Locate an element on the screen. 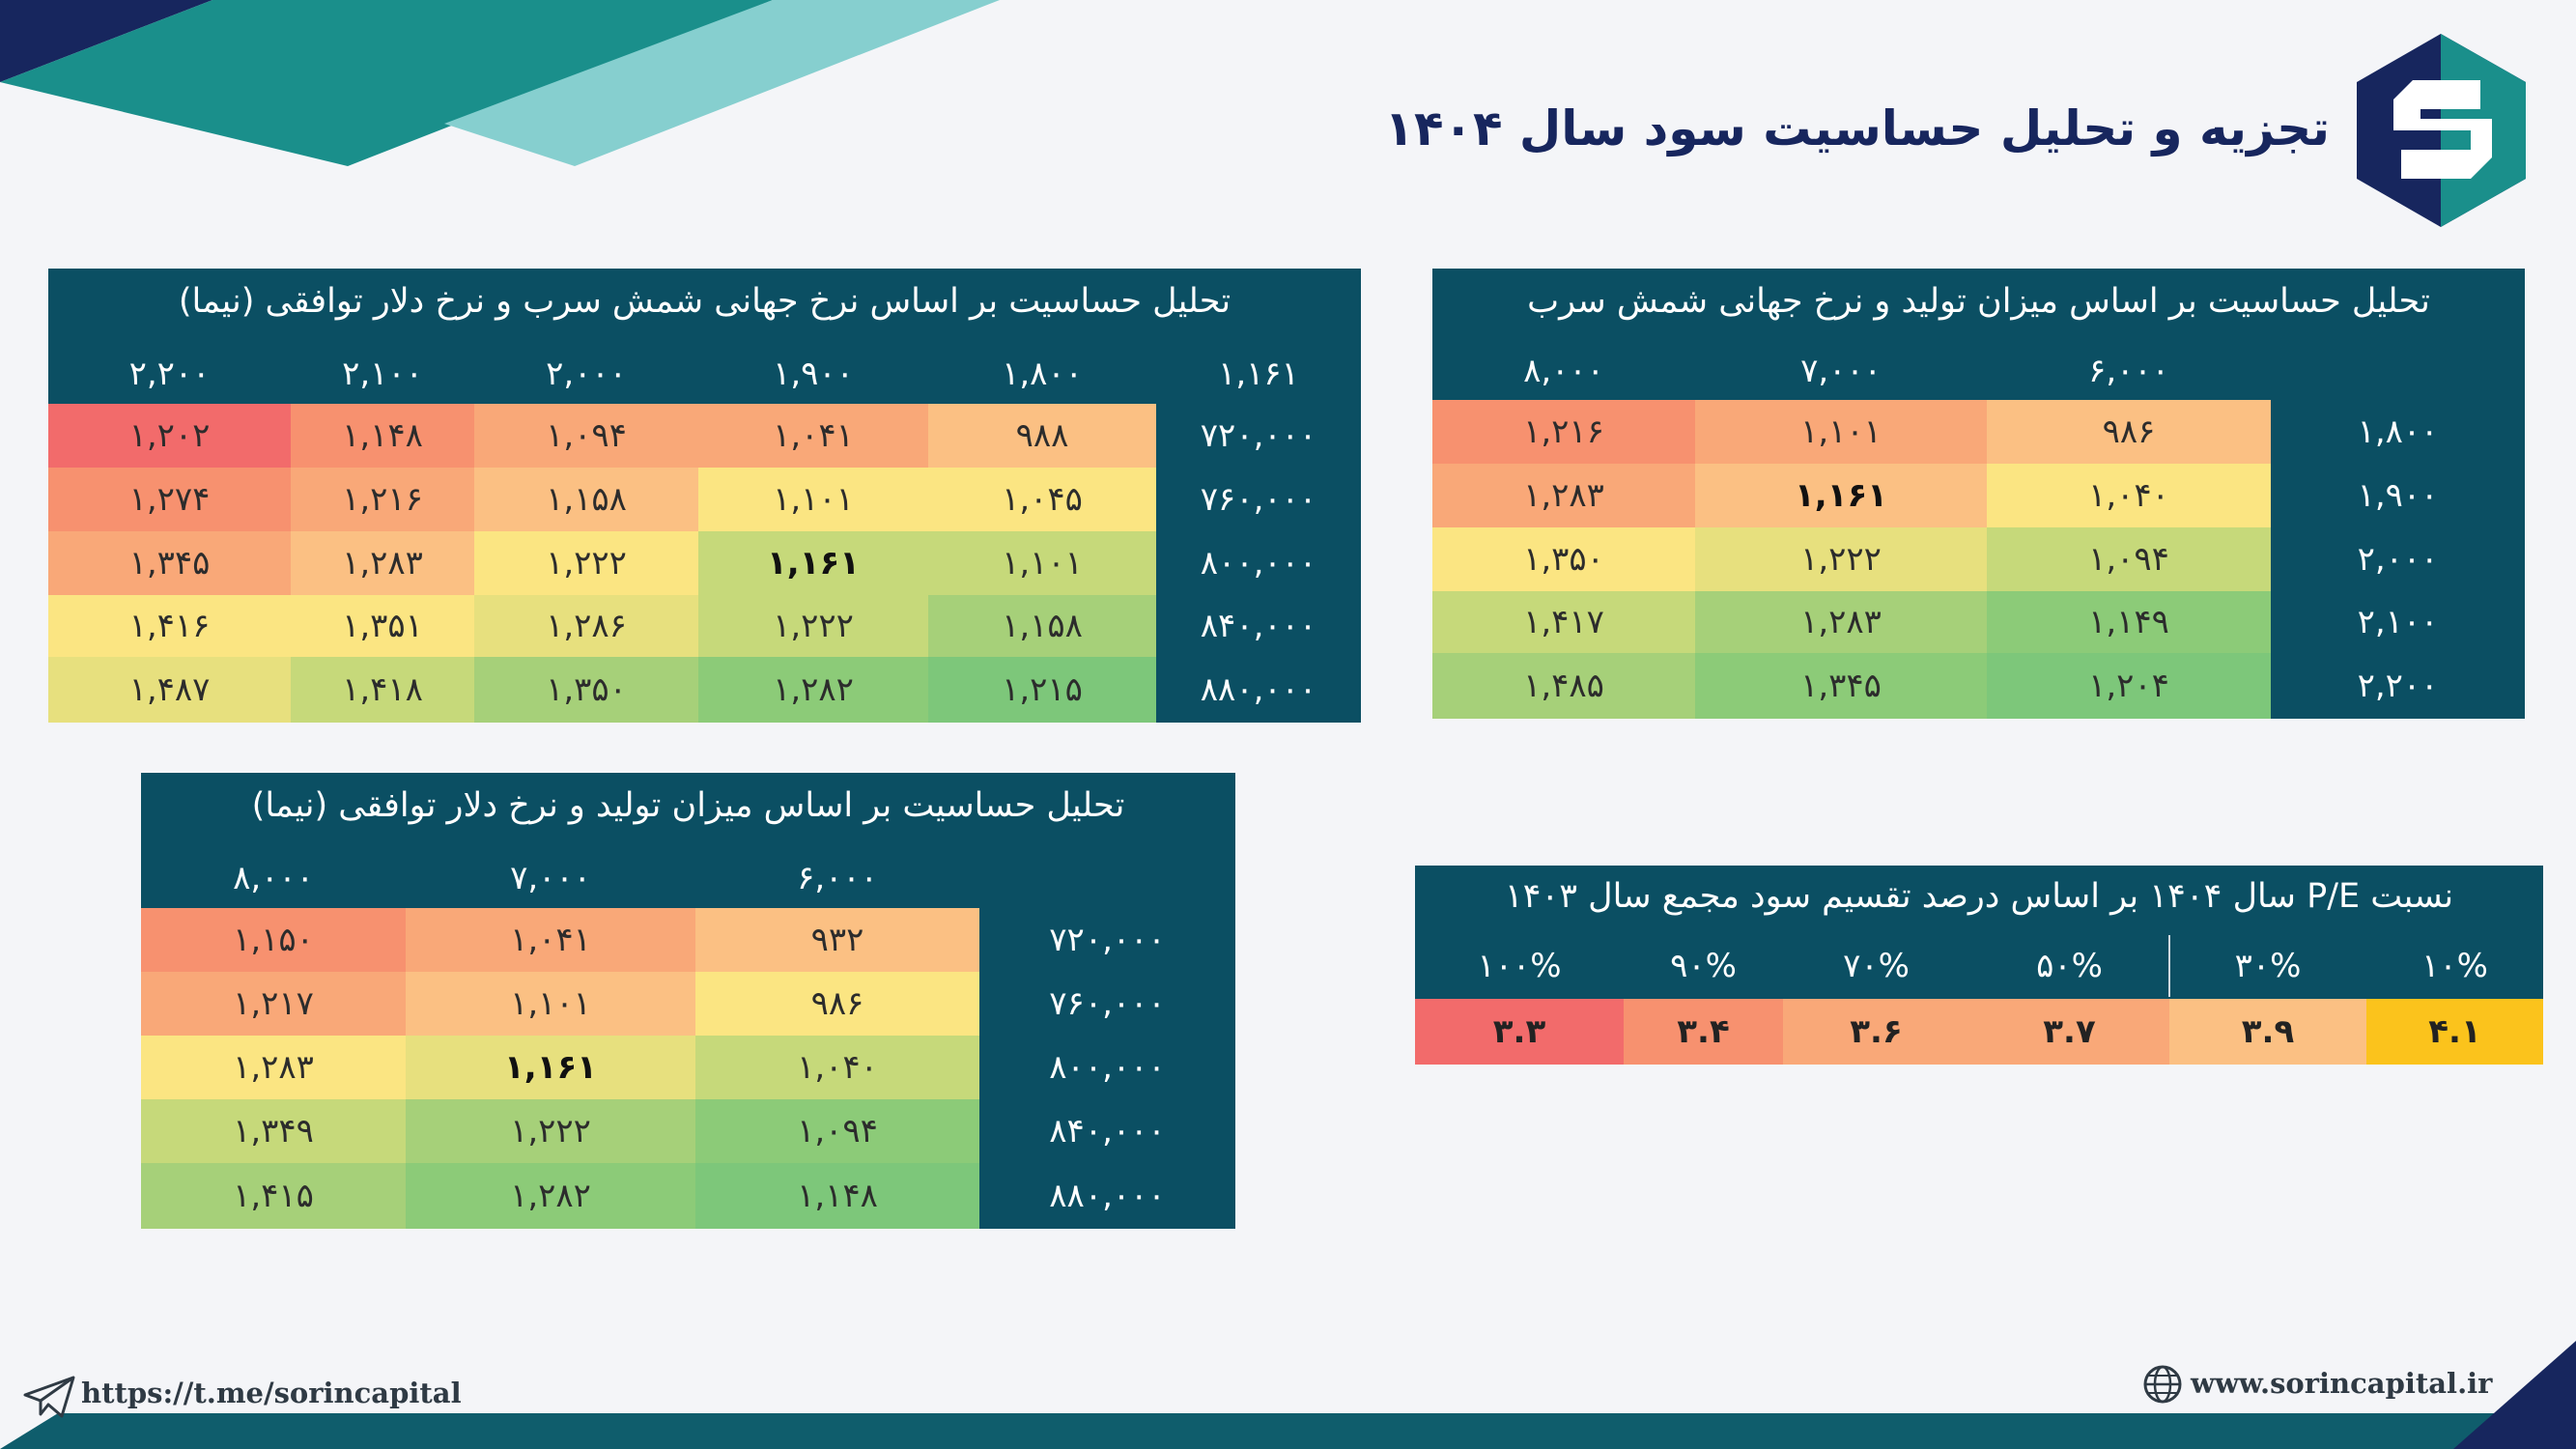  pe-cell: ۳.۴ is located at coordinates (1703, 1032).